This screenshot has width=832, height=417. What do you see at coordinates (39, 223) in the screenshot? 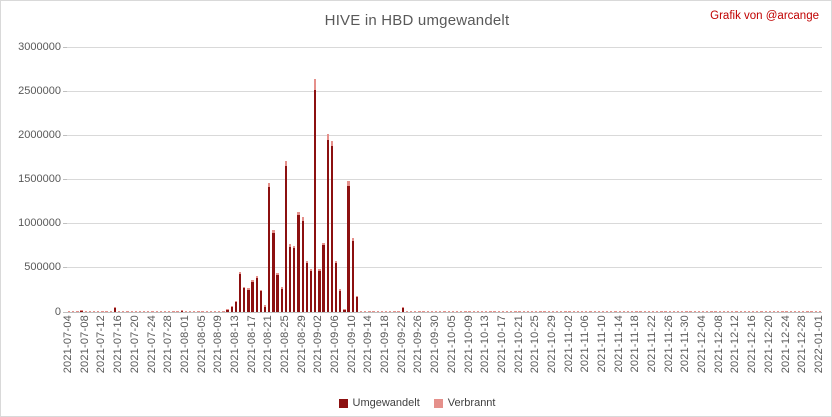
I see `y-tick-label: 1000000` at bounding box center [39, 223].